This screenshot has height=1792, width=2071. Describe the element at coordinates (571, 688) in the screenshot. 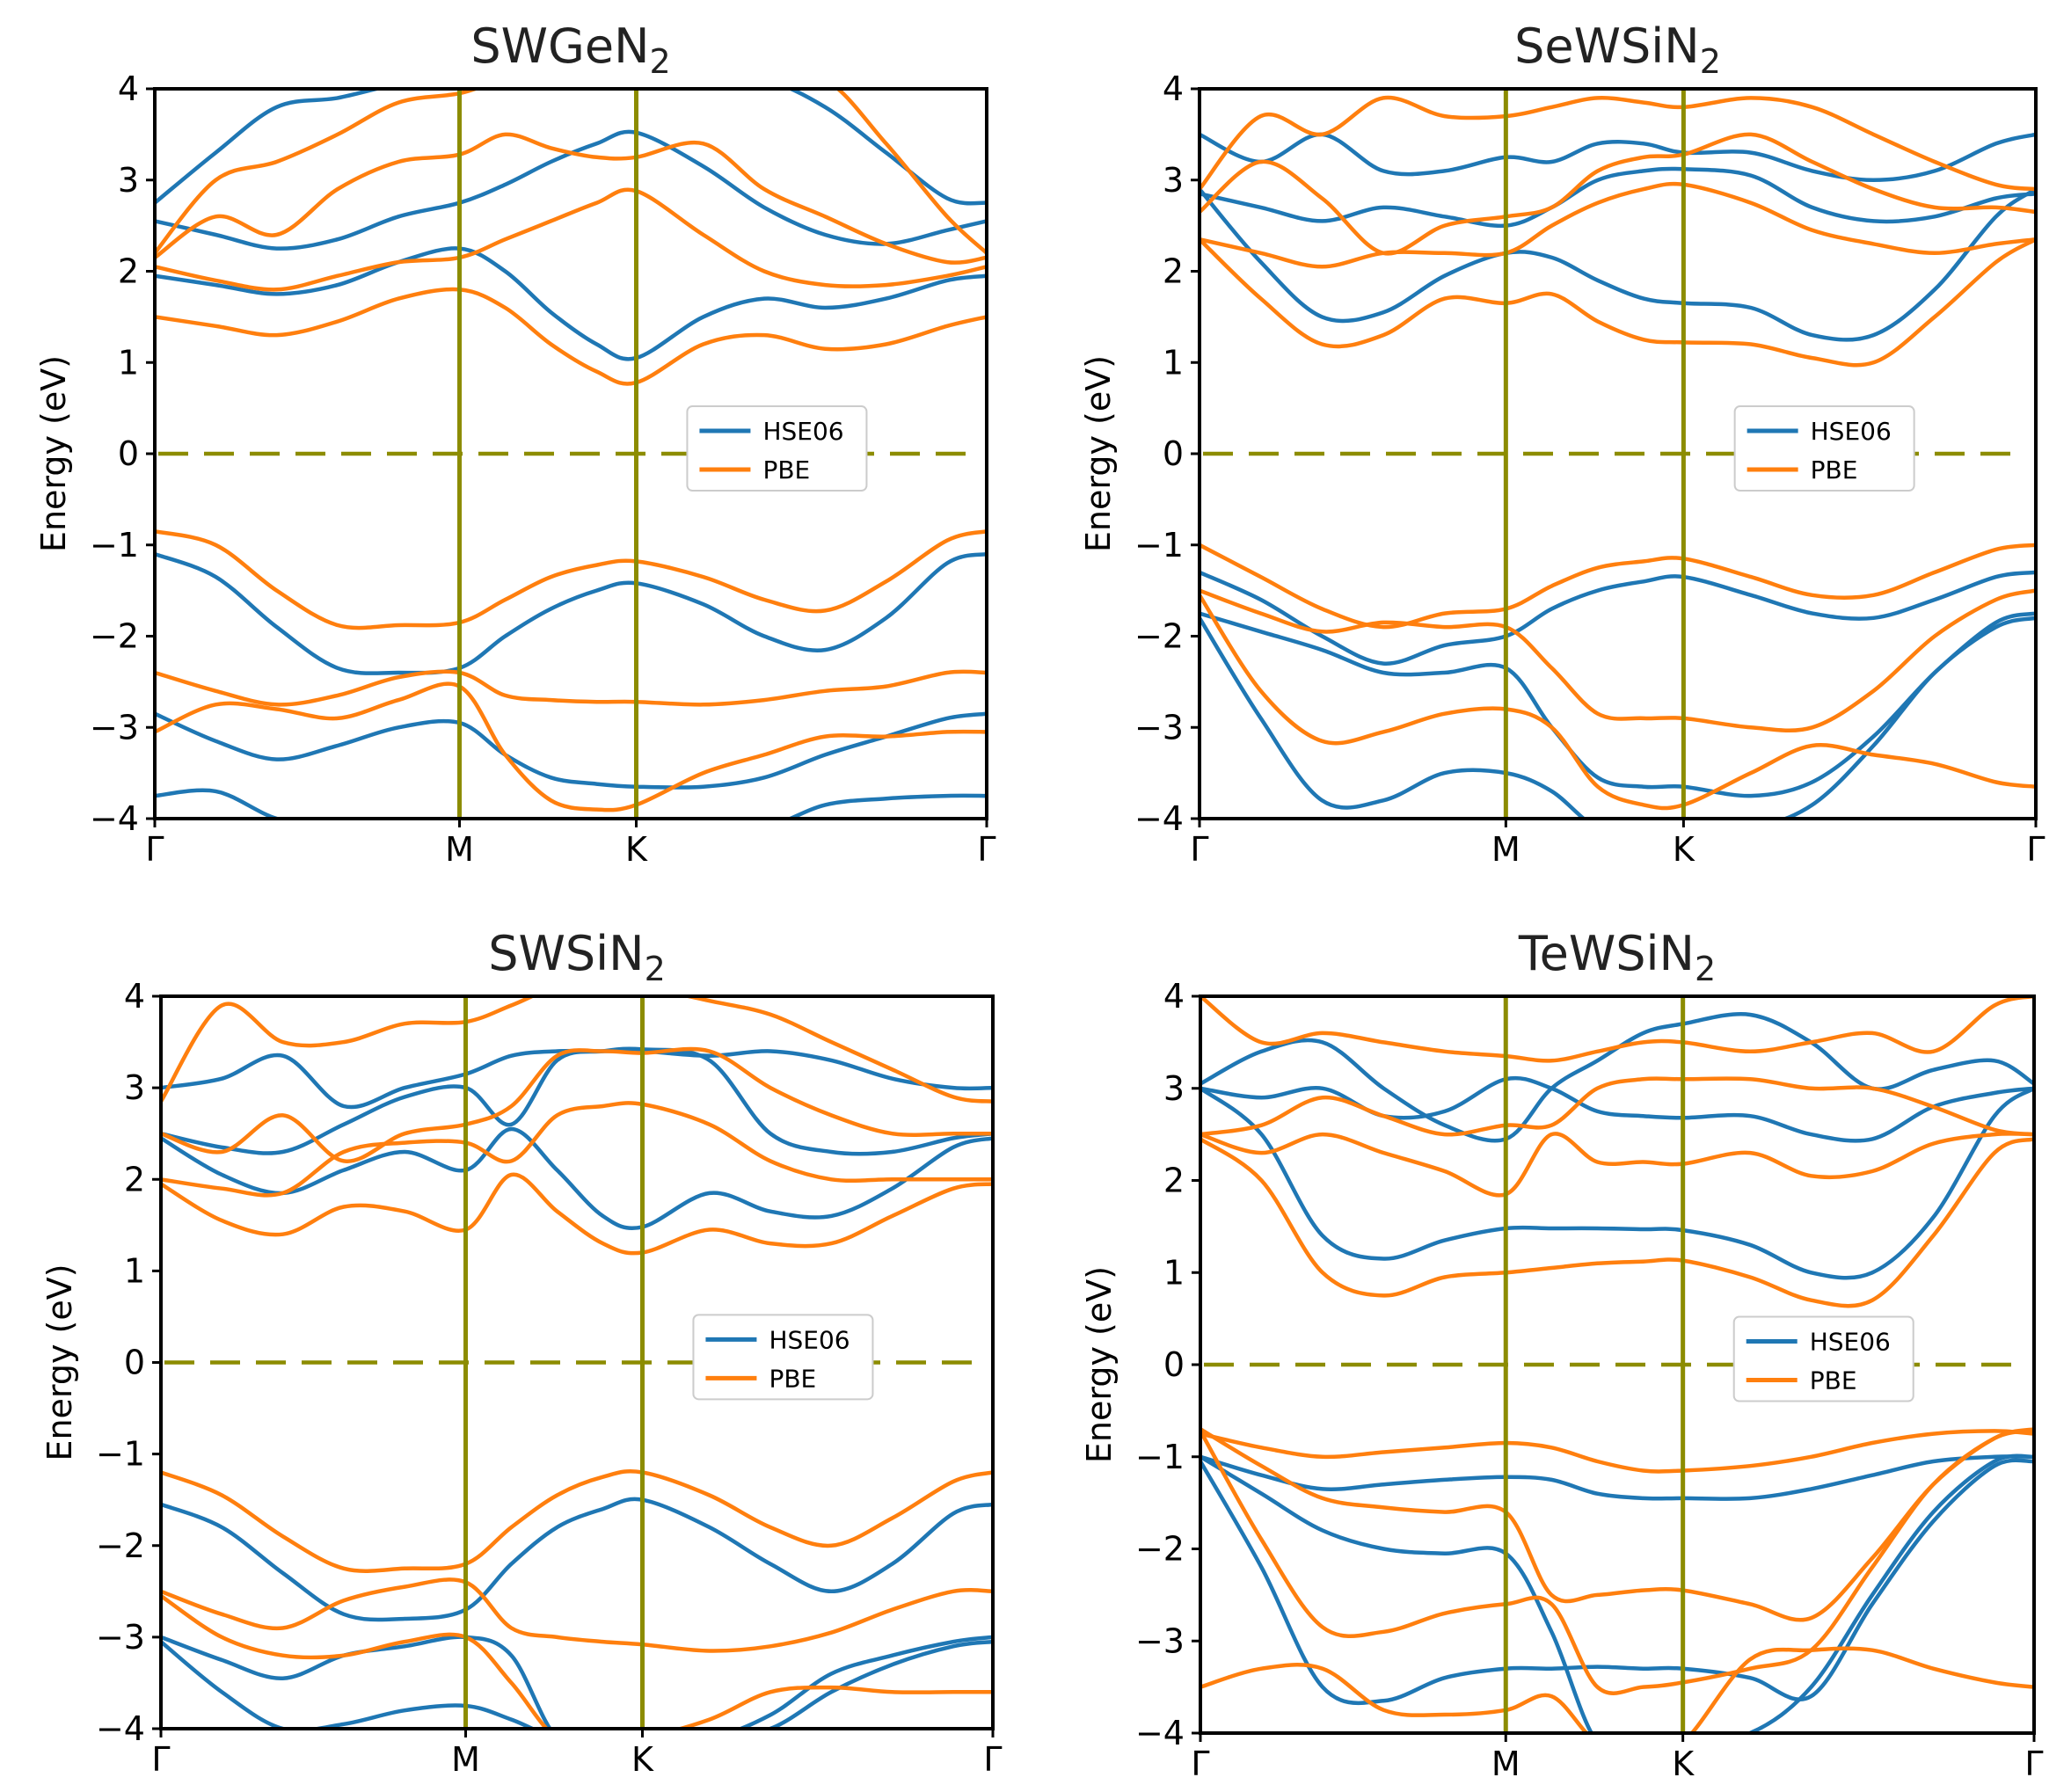

I see `pbe-band-vb2` at that location.